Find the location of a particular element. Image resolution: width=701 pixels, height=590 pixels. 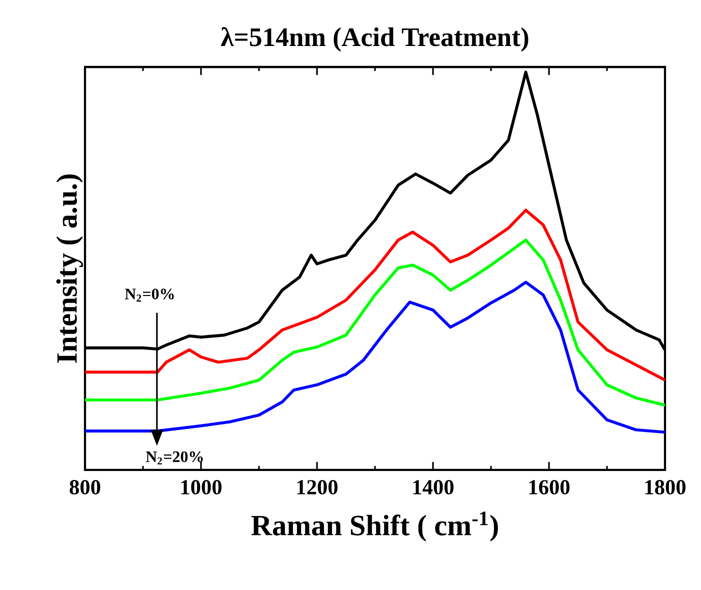

x-tick-label: 1400 is located at coordinates (433, 487).